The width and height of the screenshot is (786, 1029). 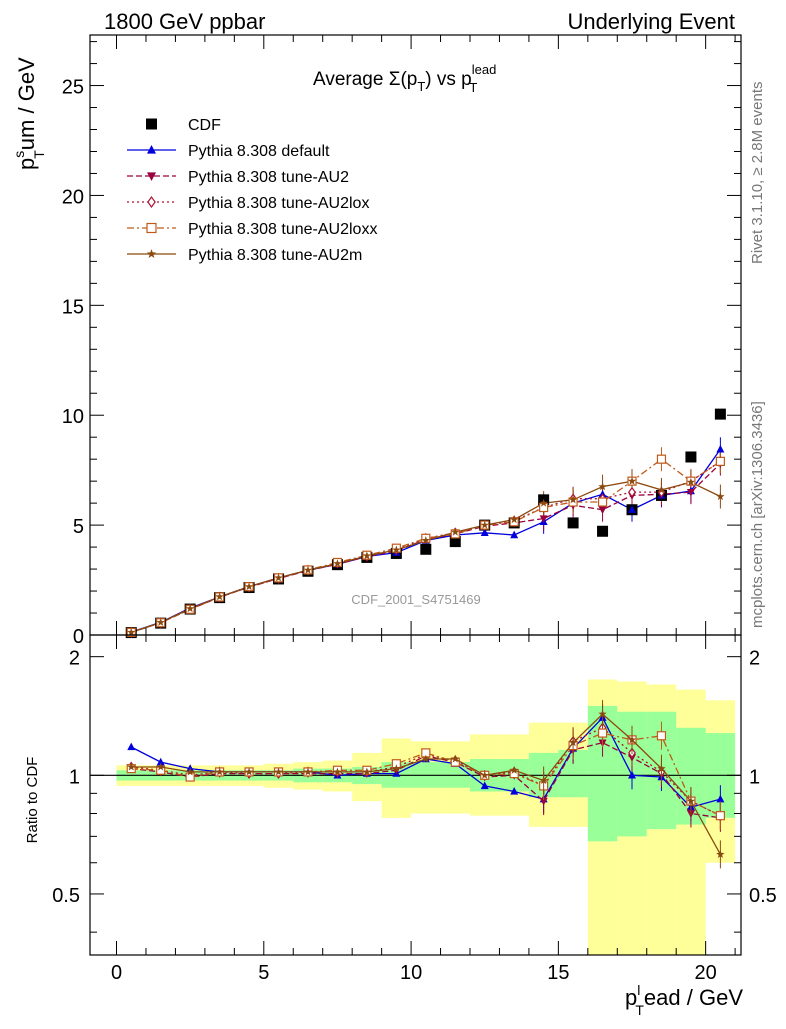 What do you see at coordinates (638, 990) in the screenshot?
I see `xlabel-sup: l` at bounding box center [638, 990].